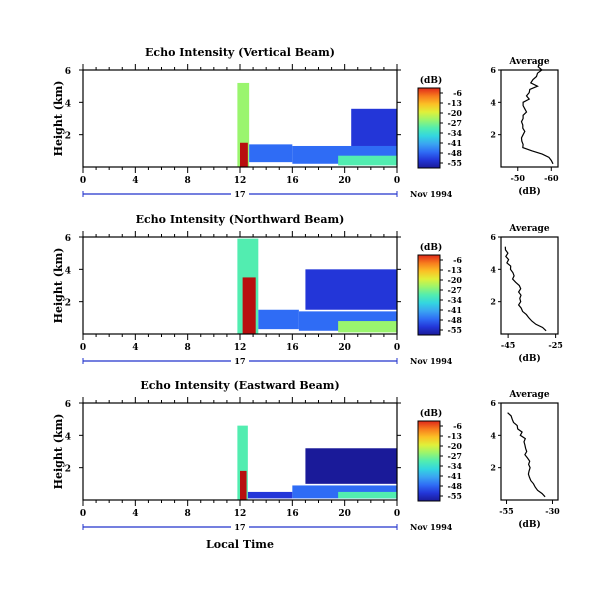 Image resolution: width=614 pixels, height=598 pixels. What do you see at coordinates (508, 345) in the screenshot?
I see `avg-x-tick-label: -45` at bounding box center [508, 345].